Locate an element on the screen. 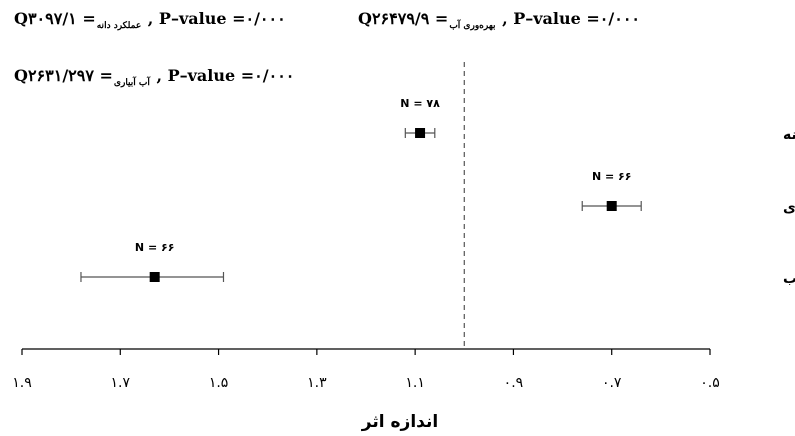 This screenshot has width=795, height=436. q-values: = ۳۰۹۷/۱ , P–value =۰/۰۰۰ is located at coordinates (156, 18).